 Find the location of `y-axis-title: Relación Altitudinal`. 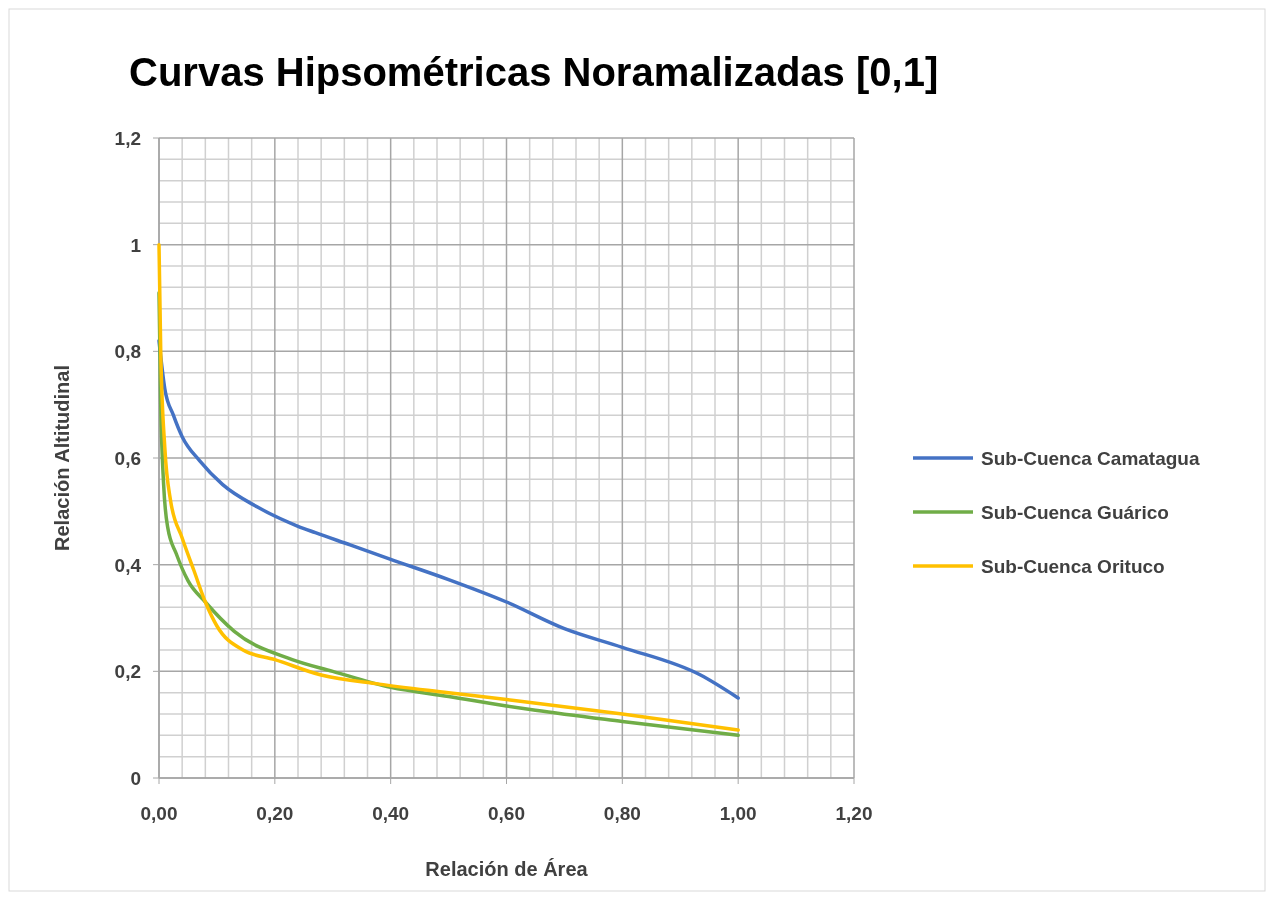

y-axis-title: Relación Altitudinal is located at coordinates (62, 458).